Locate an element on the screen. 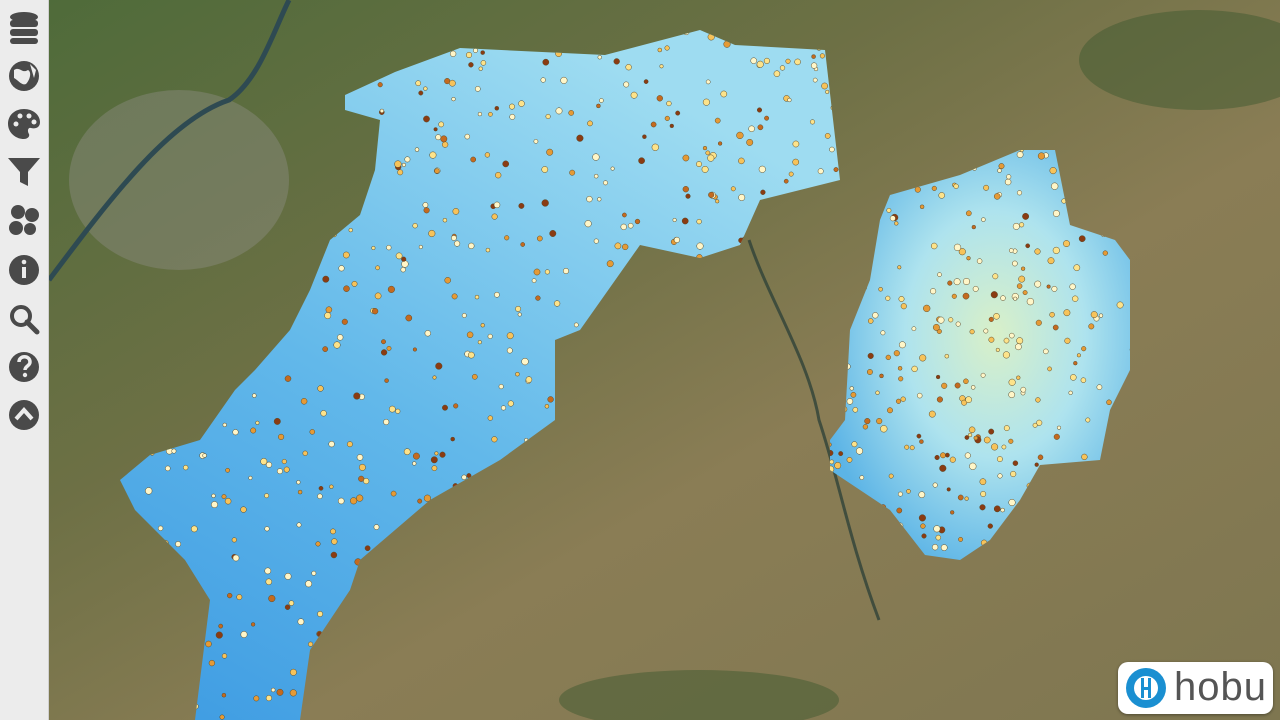  logo-text: hobu is located at coordinates (1220, 687).